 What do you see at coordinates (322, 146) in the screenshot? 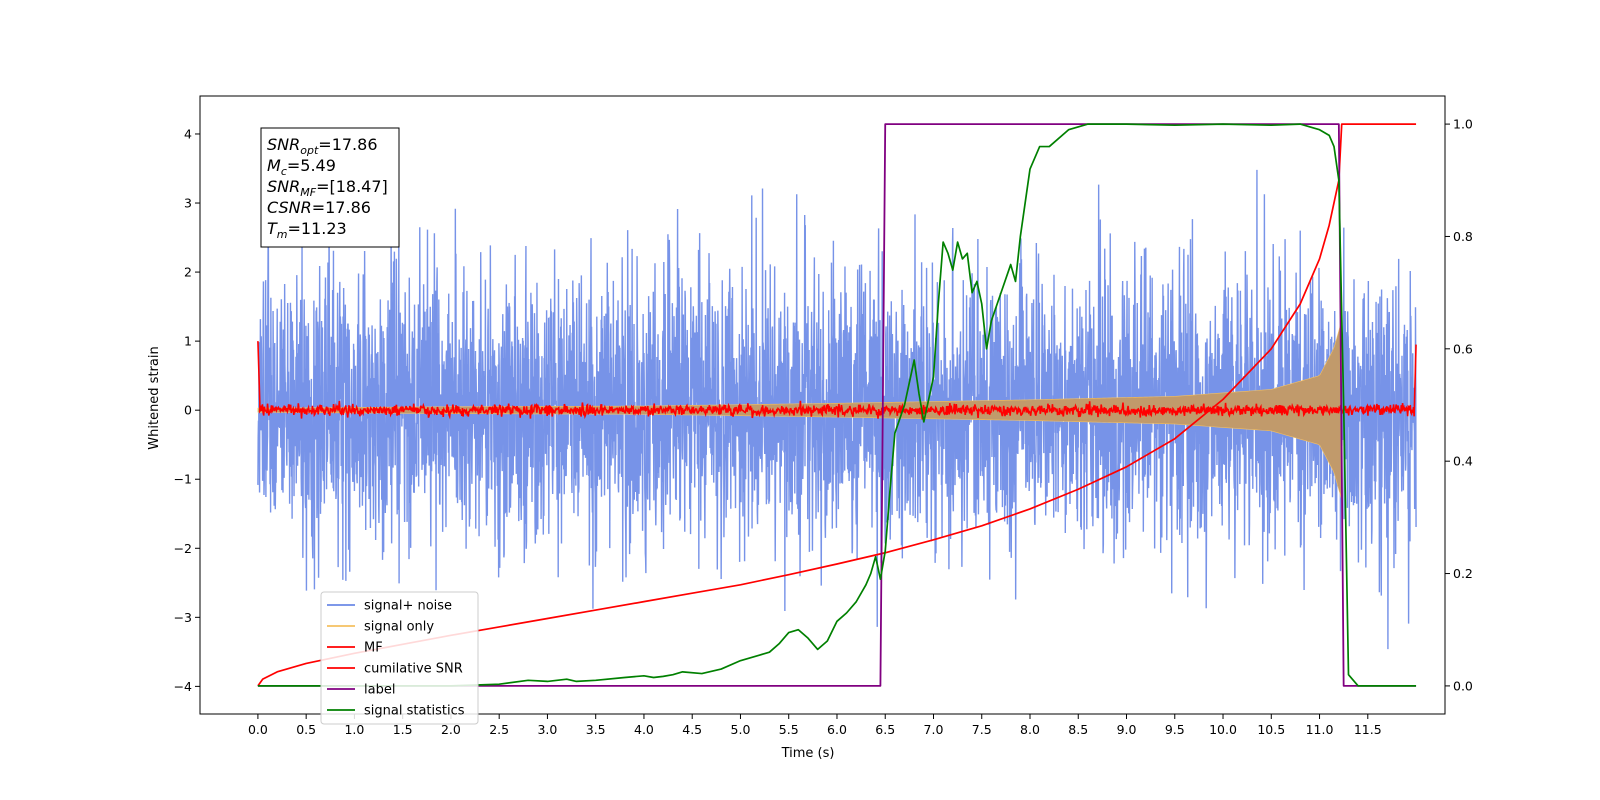
I see `info-box-line: SNRopt=17.86` at bounding box center [322, 146].